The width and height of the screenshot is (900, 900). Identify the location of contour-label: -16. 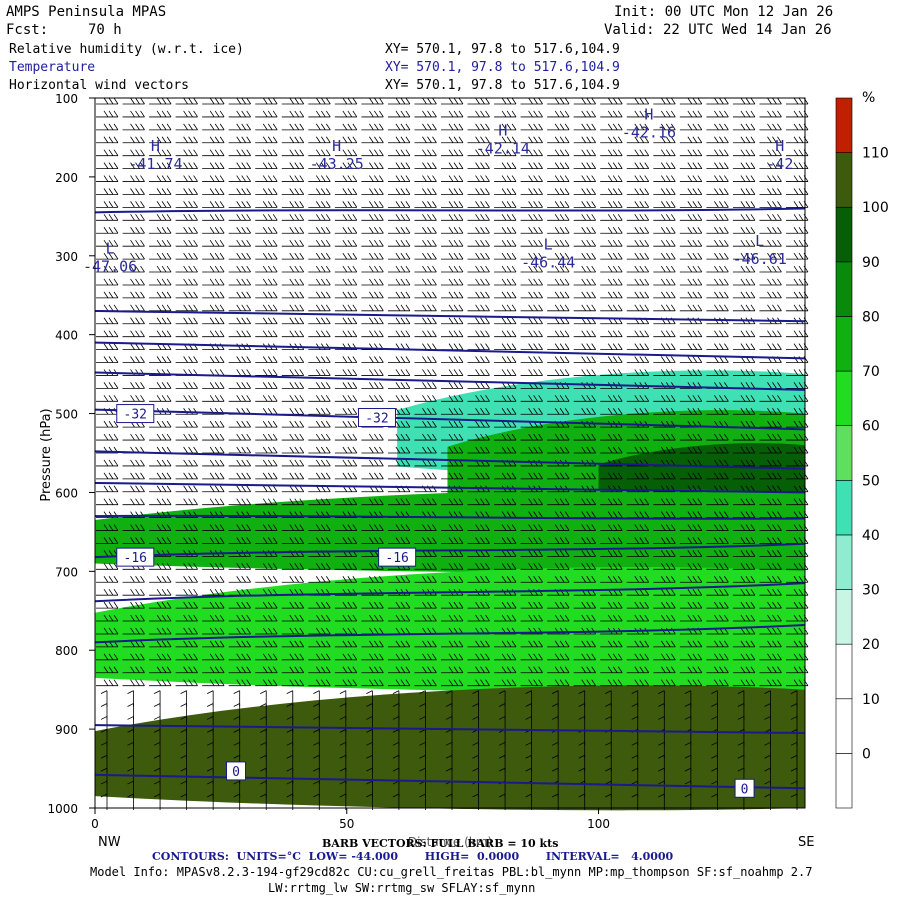
(396, 558).